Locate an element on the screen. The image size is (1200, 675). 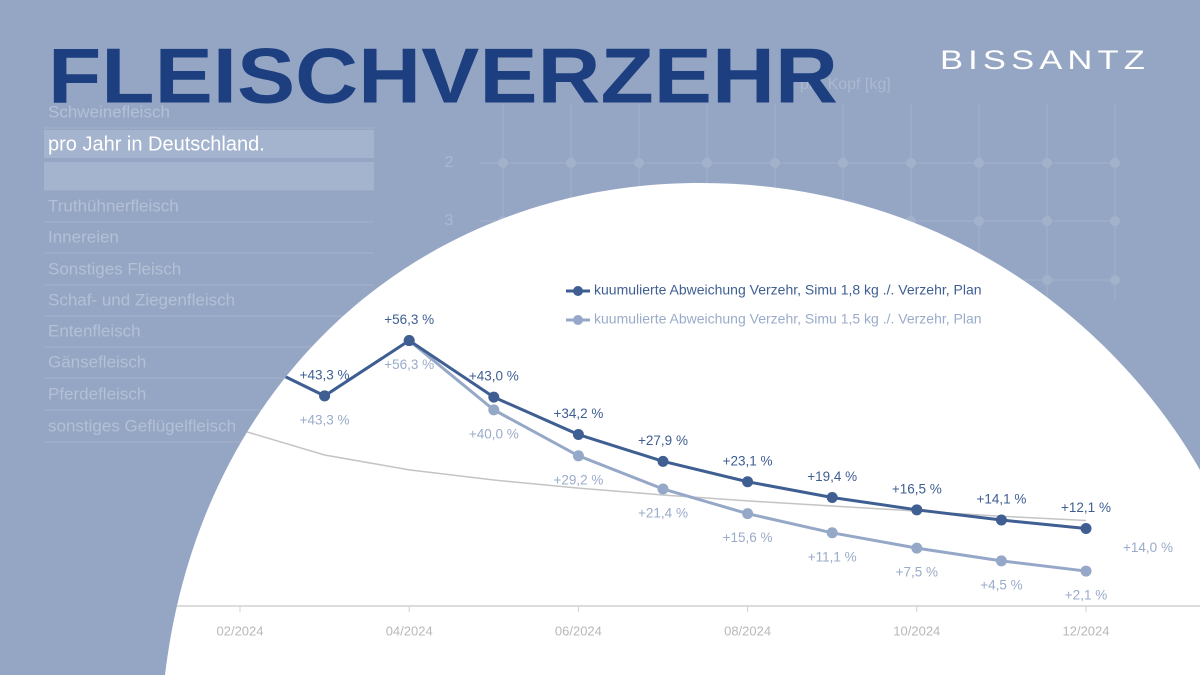
bg-list-item: Sonstiges Fleisch is located at coordinates (114, 268).